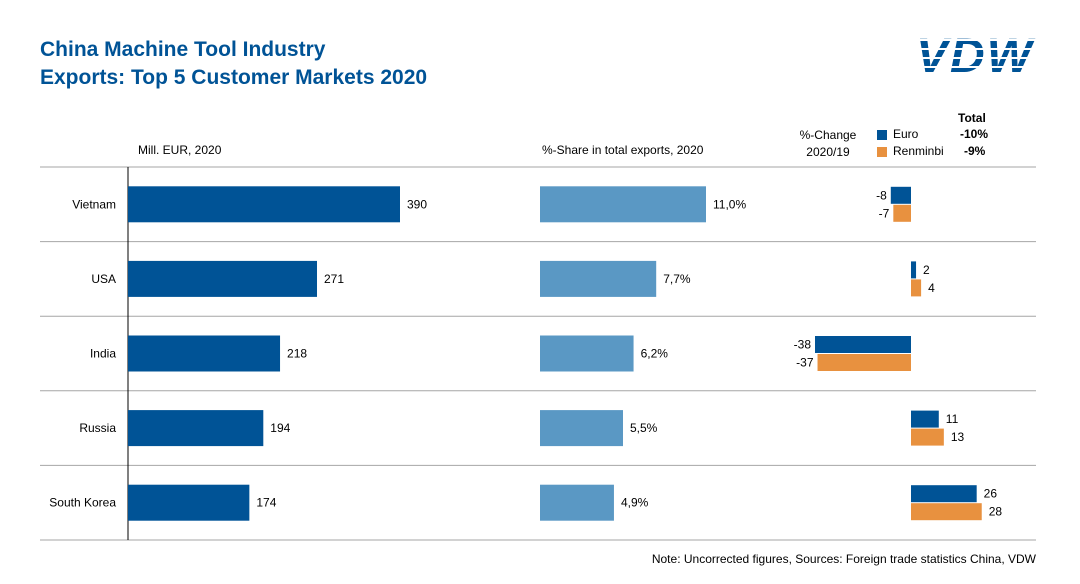  Describe the element at coordinates (975, 56) in the screenshot. I see `vdw-logo: VDW` at that location.